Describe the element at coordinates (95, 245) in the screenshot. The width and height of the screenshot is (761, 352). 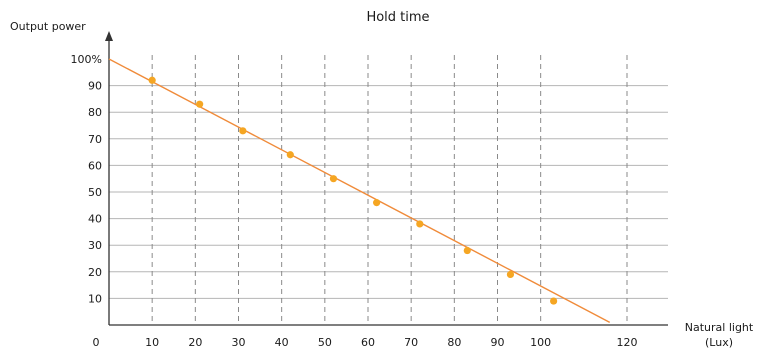
I see `y-tick-label: 30` at that location.